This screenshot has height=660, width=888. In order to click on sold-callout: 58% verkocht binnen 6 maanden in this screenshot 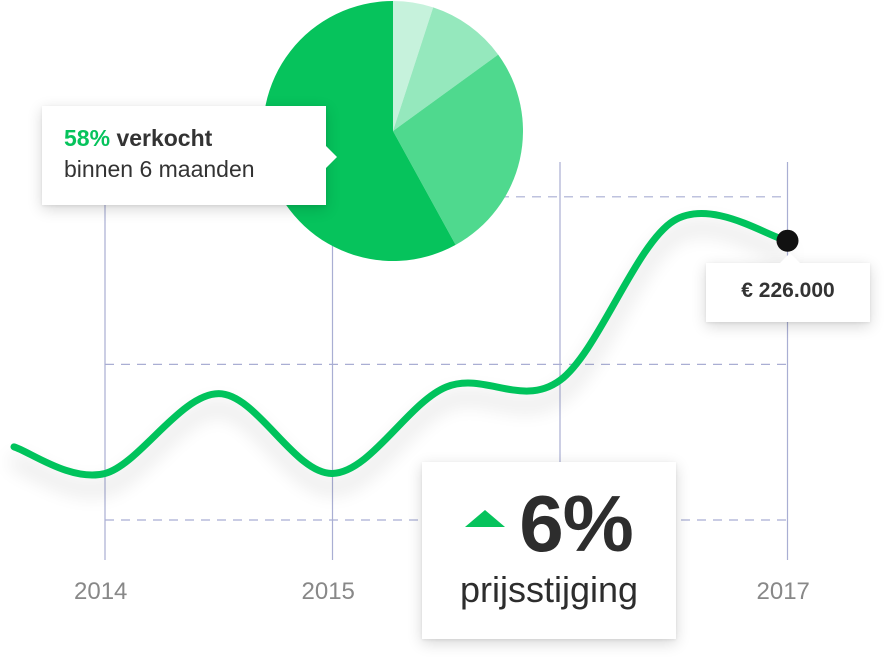, I will do `click(189, 155)`.